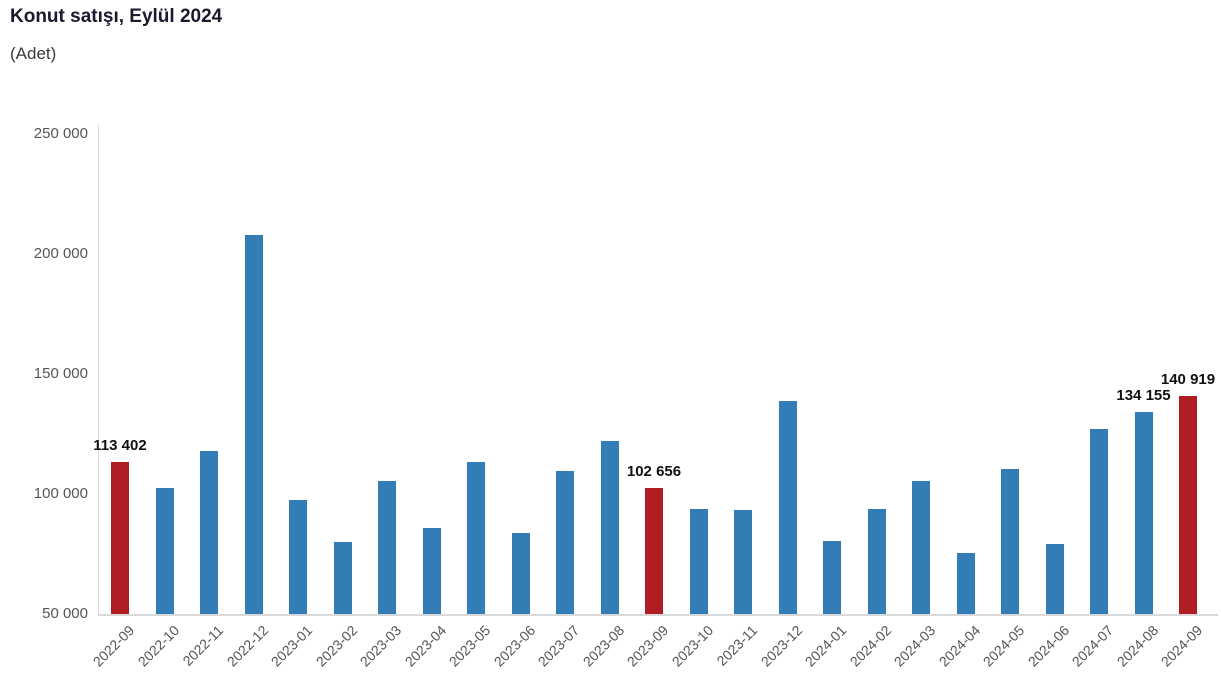 The height and width of the screenshot is (697, 1221). What do you see at coordinates (60, 133) in the screenshot?
I see `y-tick-label-250000: 250 000` at bounding box center [60, 133].